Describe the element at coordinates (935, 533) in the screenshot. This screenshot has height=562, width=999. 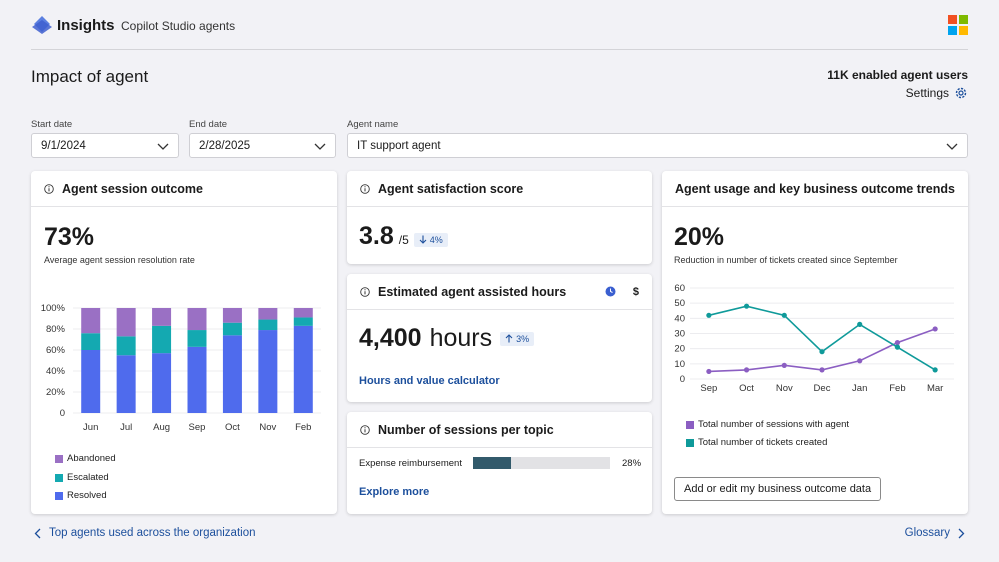
I see `glossary-link: Glossary` at that location.